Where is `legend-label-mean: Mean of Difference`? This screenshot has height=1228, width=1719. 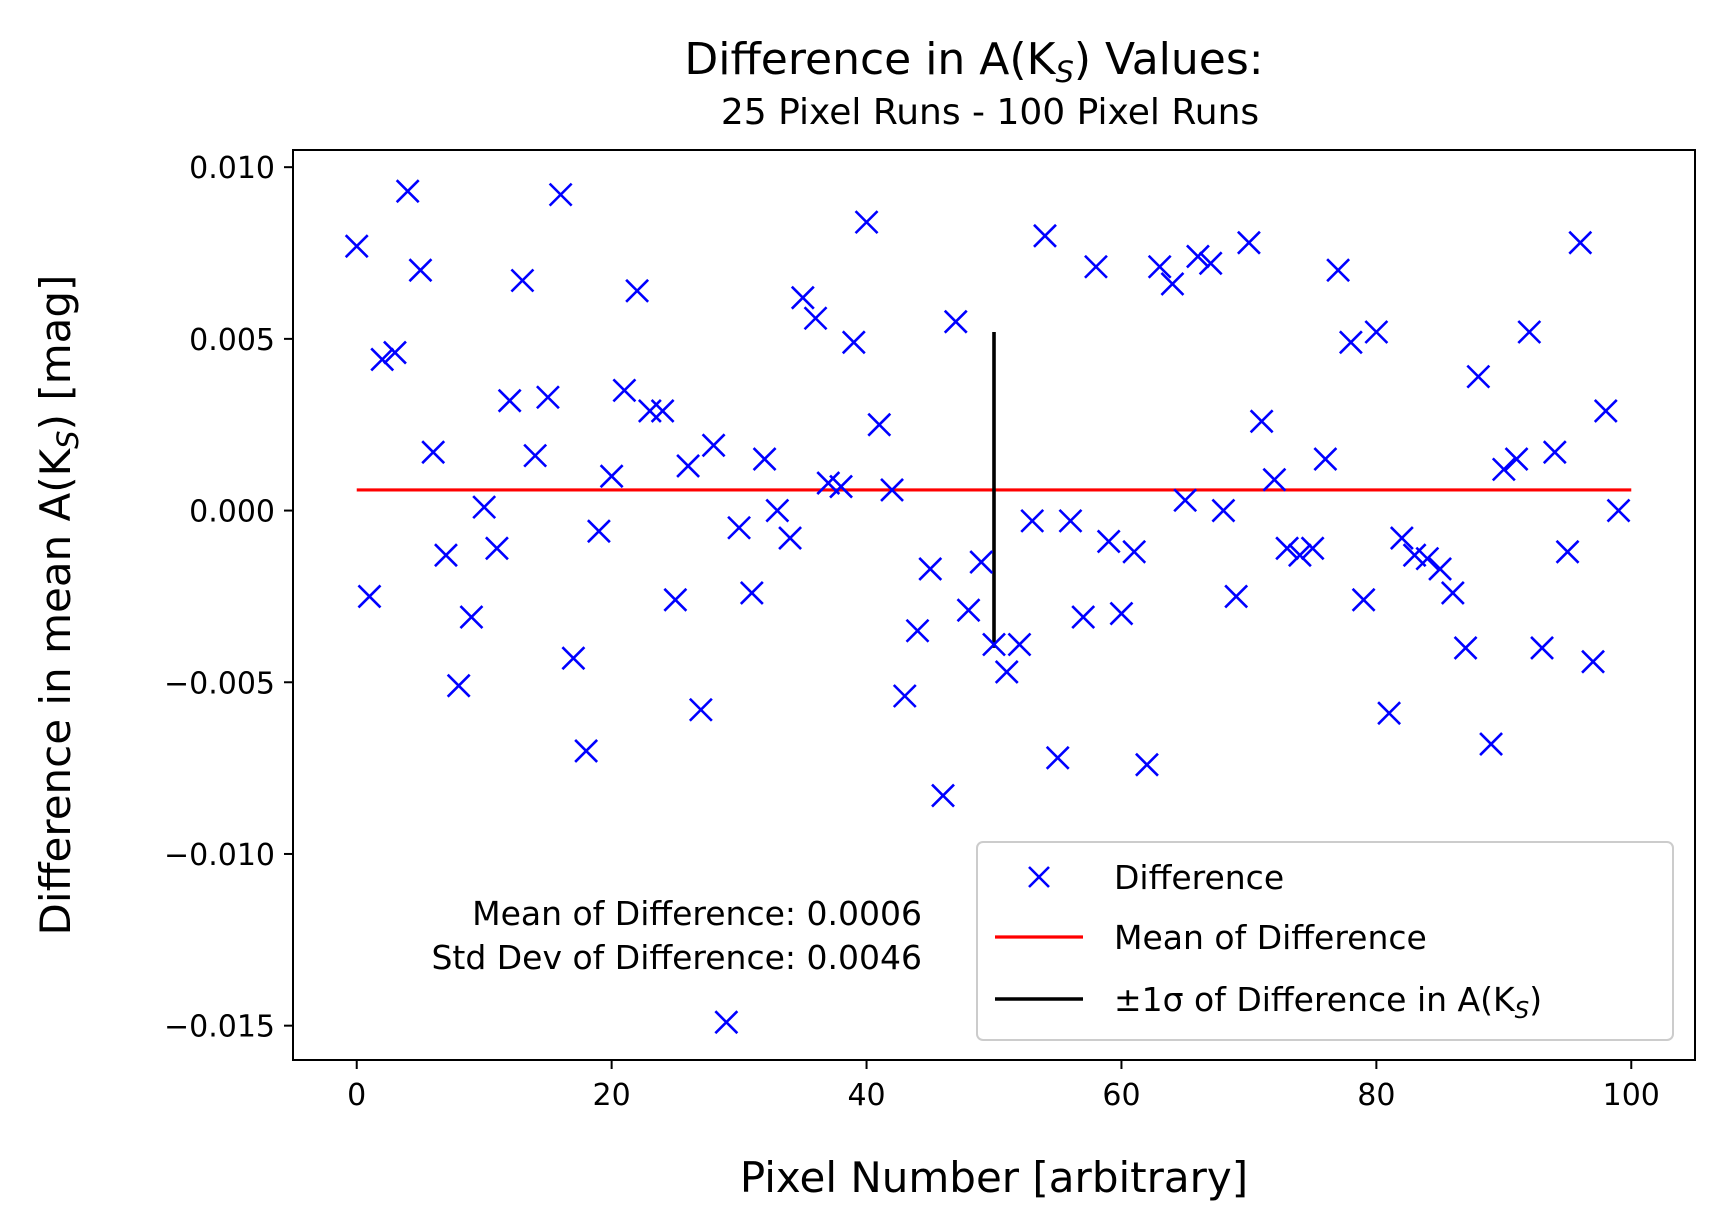 legend-label-mean: Mean of Difference is located at coordinates (1270, 937).